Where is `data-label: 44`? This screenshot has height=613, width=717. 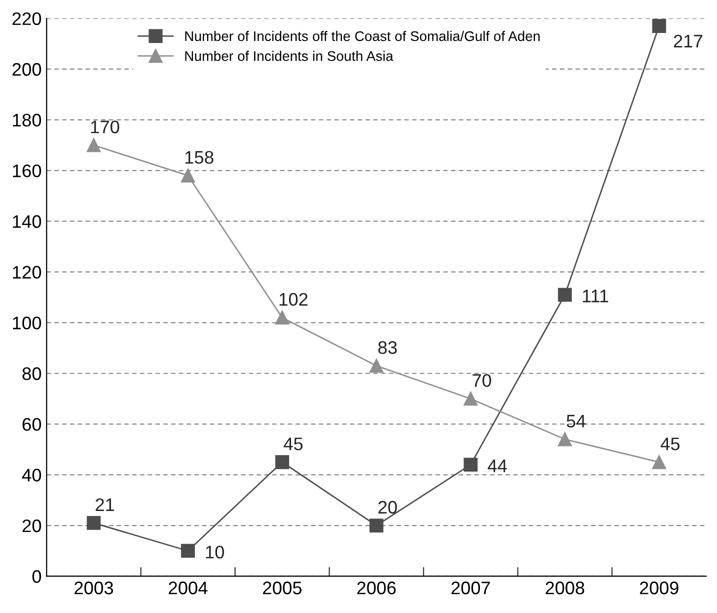
data-label: 44 is located at coordinates (497, 466).